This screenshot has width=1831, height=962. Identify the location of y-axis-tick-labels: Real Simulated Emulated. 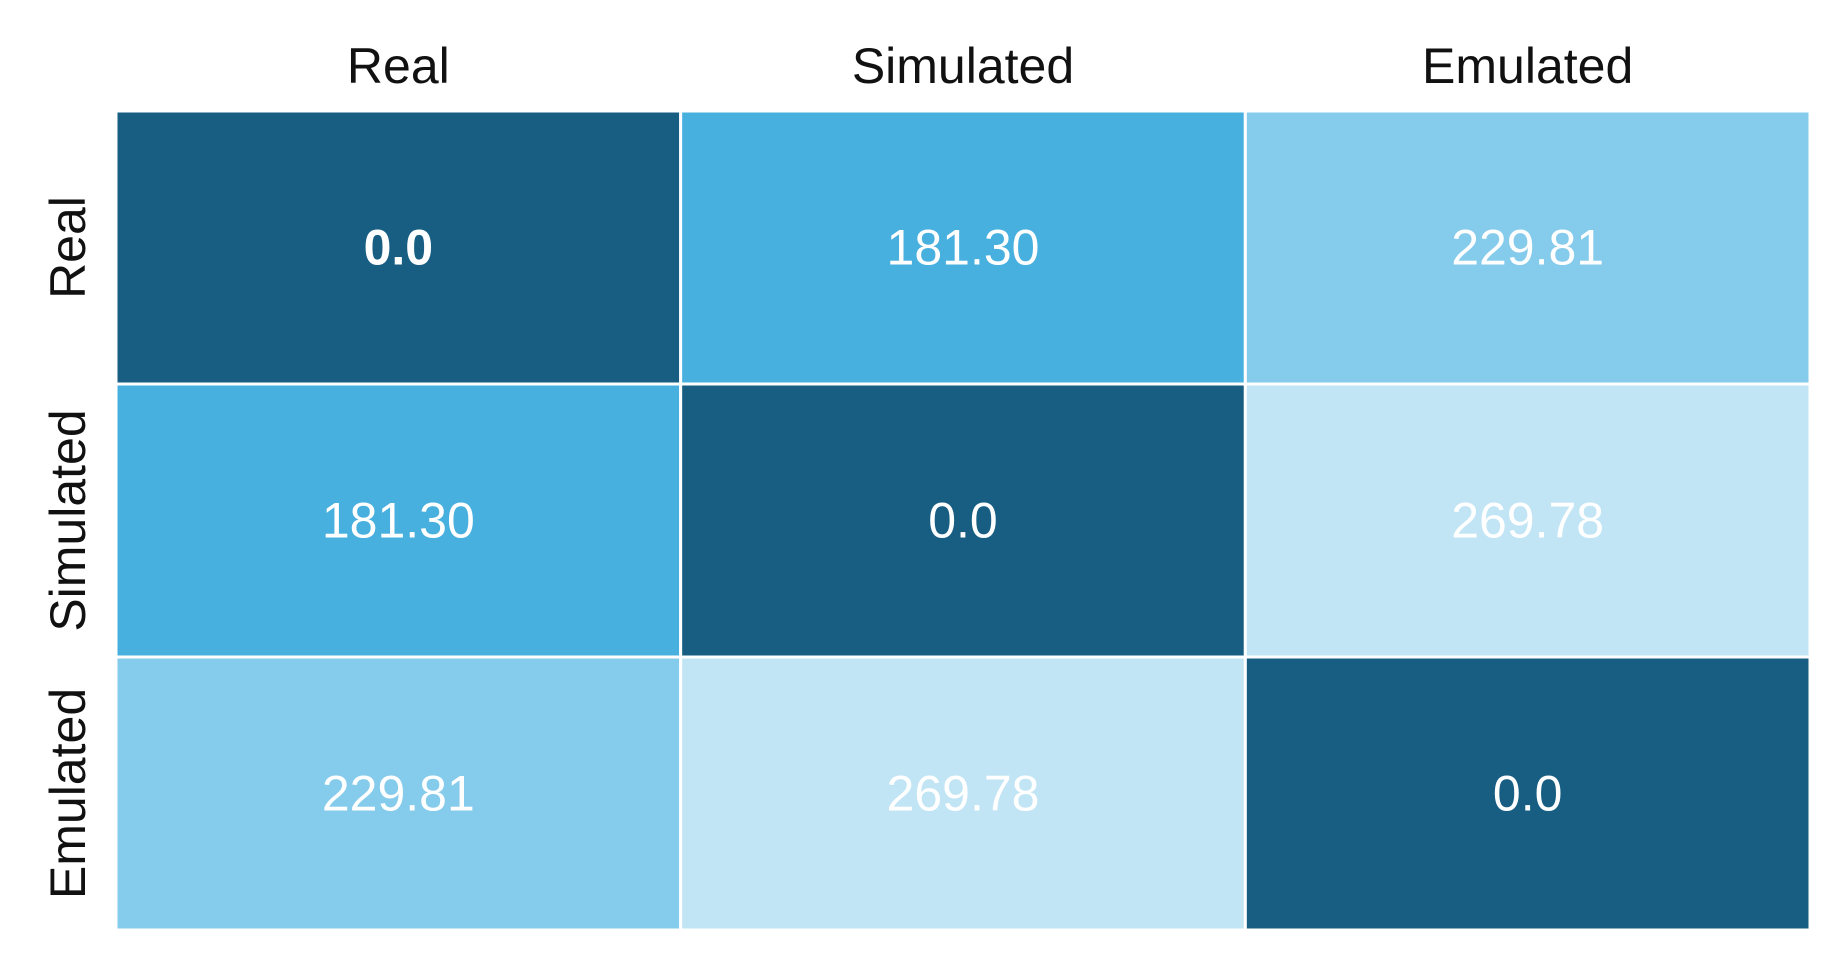
(68, 547).